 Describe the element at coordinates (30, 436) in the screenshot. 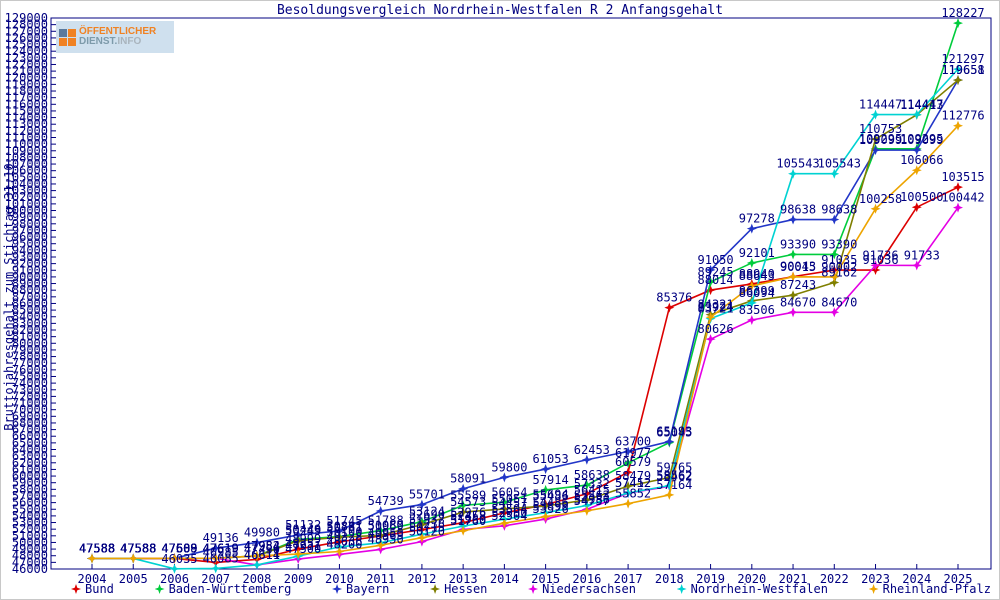

I see `y-tick-label: 66000` at that location.